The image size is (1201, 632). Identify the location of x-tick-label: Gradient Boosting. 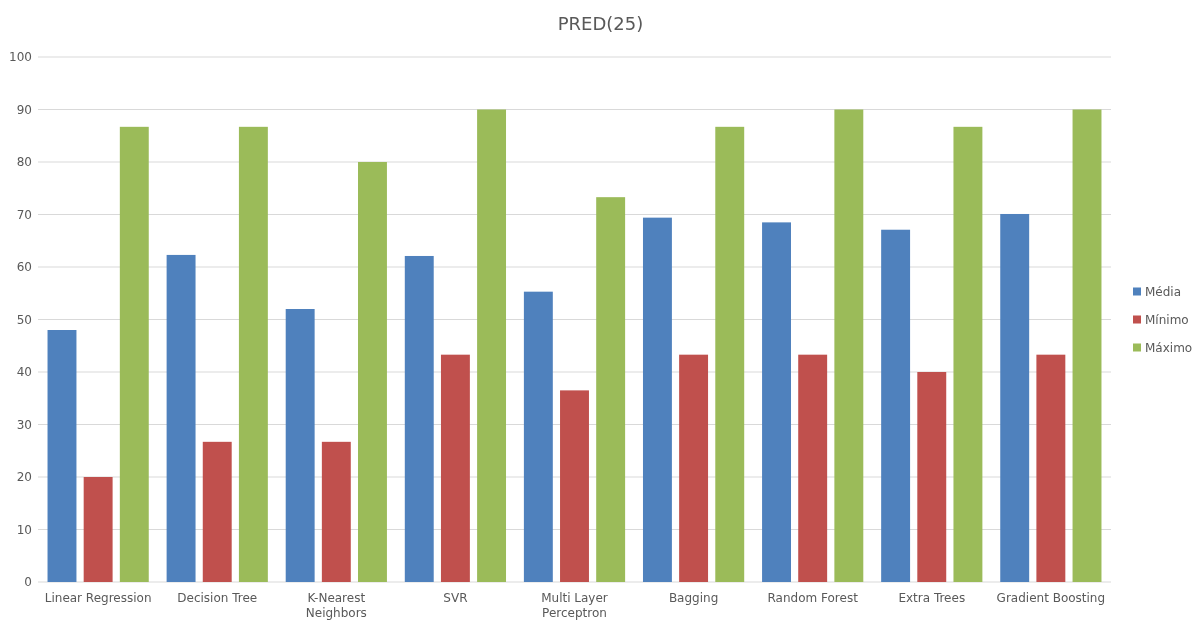
(1051, 598).